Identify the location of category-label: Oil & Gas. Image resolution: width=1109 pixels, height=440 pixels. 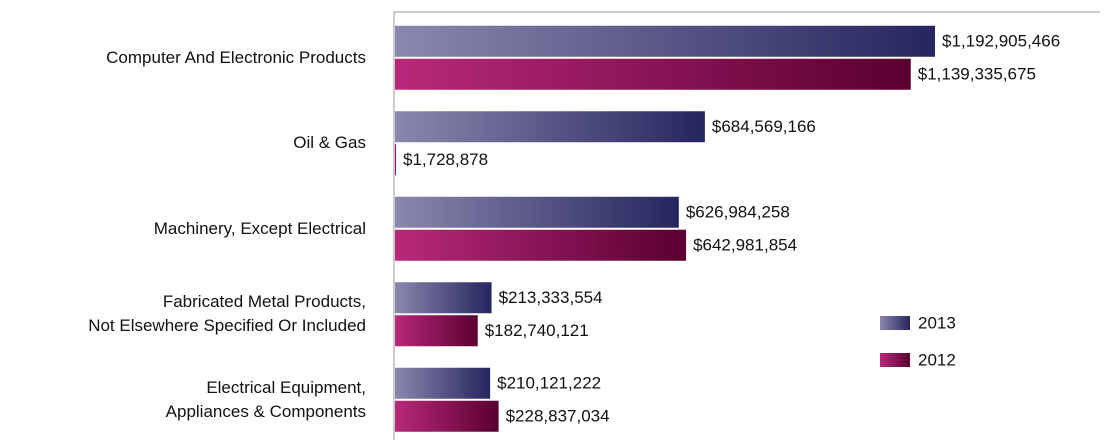
(329, 143).